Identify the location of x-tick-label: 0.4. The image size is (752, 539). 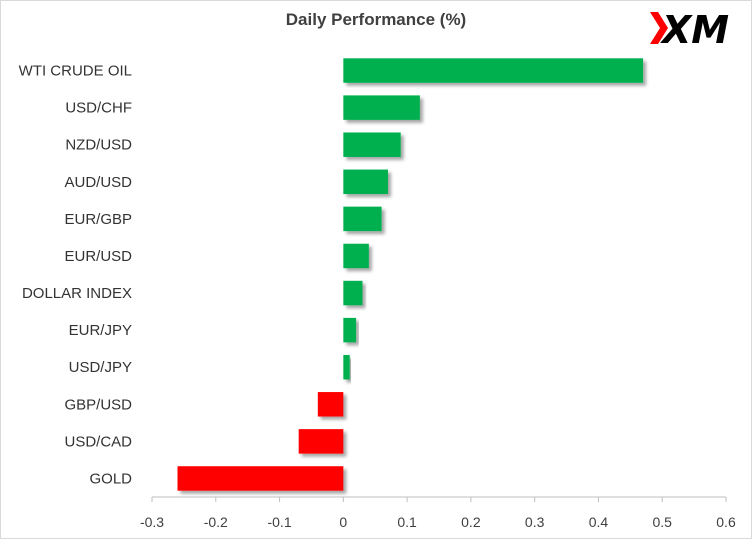
(599, 522).